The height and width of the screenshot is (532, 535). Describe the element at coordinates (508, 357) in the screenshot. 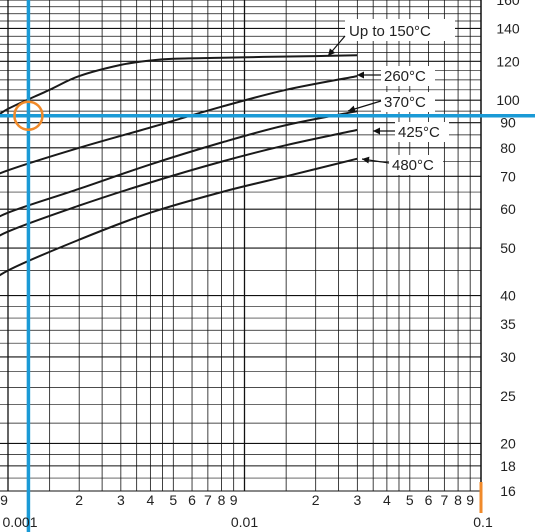

I see `y-tick-label: 30` at that location.